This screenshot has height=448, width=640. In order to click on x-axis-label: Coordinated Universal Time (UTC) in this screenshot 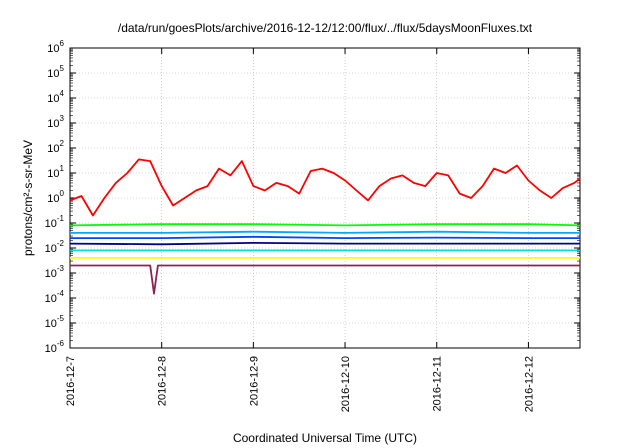, I will do `click(325, 438)`.